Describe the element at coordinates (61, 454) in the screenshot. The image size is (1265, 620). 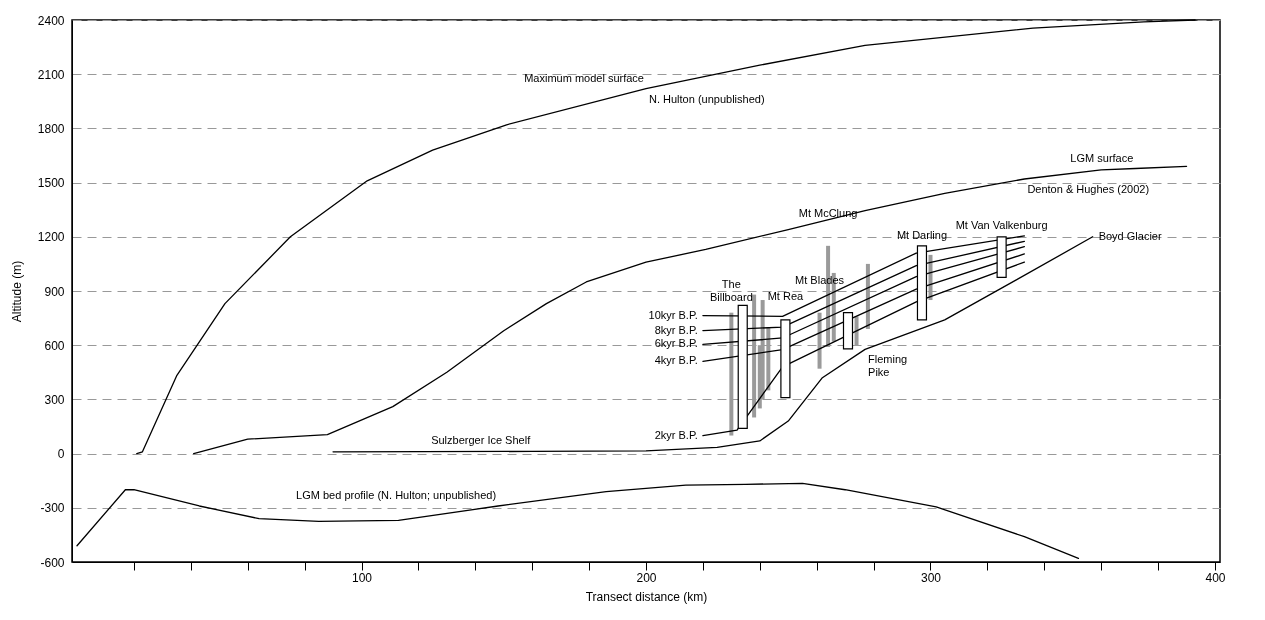
I see `y-tick-label: 0` at that location.